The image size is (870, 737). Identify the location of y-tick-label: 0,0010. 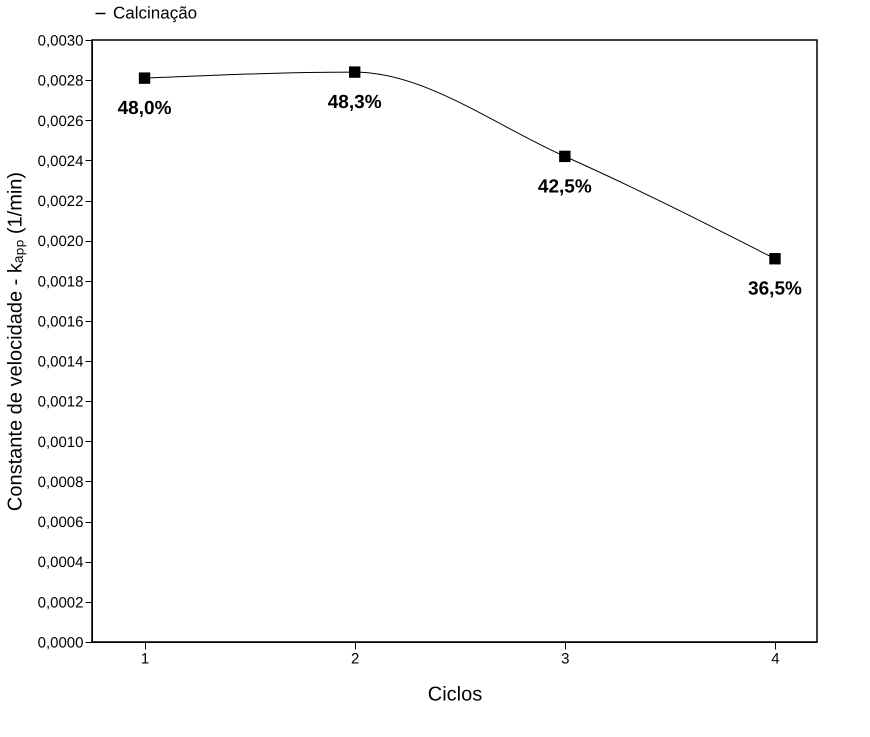
(61, 442).